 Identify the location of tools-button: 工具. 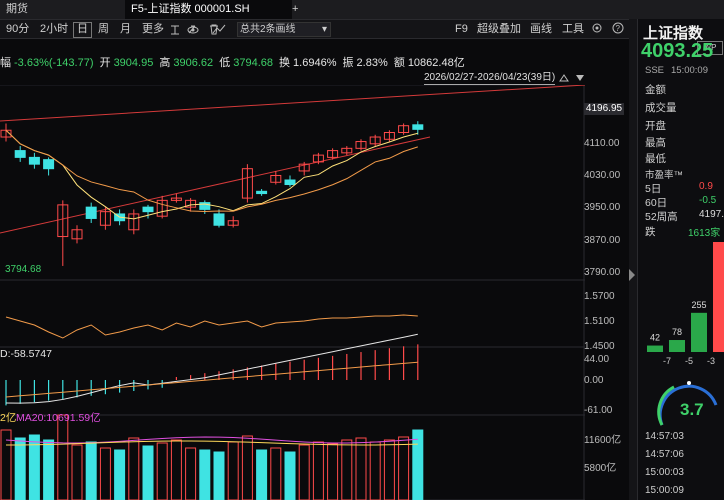
(573, 29).